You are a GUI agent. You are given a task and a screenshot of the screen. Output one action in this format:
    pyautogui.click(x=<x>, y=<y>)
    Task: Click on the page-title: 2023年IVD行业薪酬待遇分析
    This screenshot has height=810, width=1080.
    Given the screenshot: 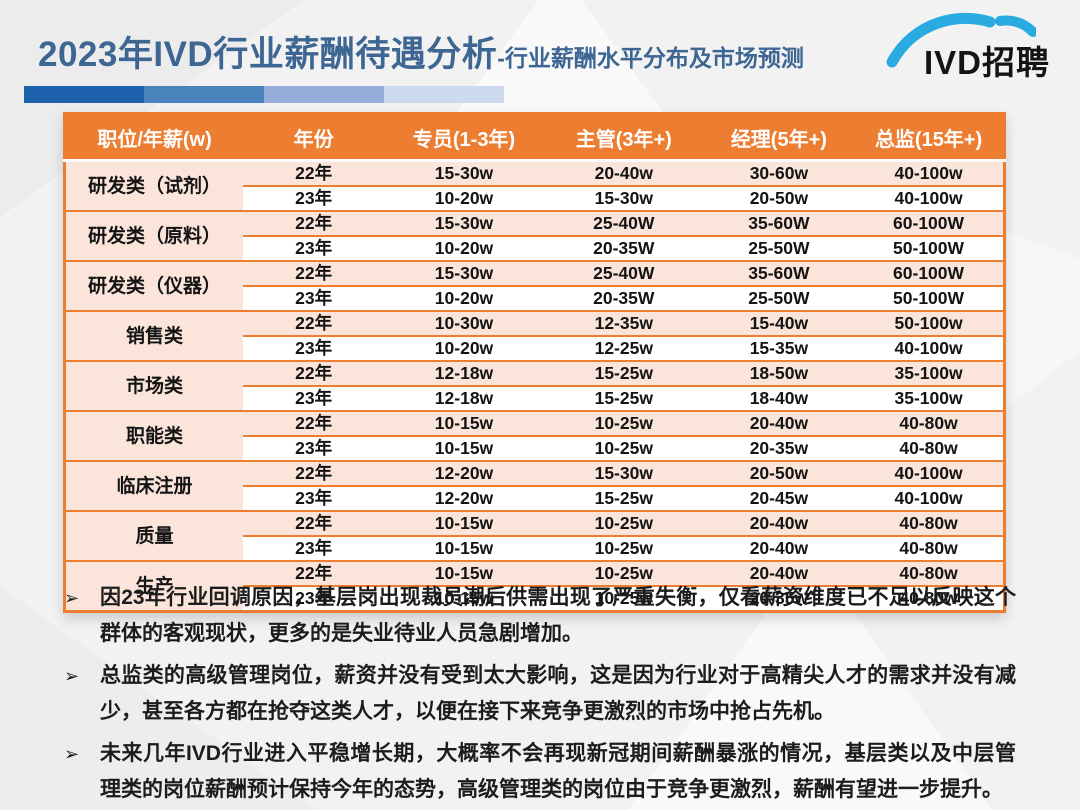 What is the action you would take?
    pyautogui.click(x=268, y=54)
    